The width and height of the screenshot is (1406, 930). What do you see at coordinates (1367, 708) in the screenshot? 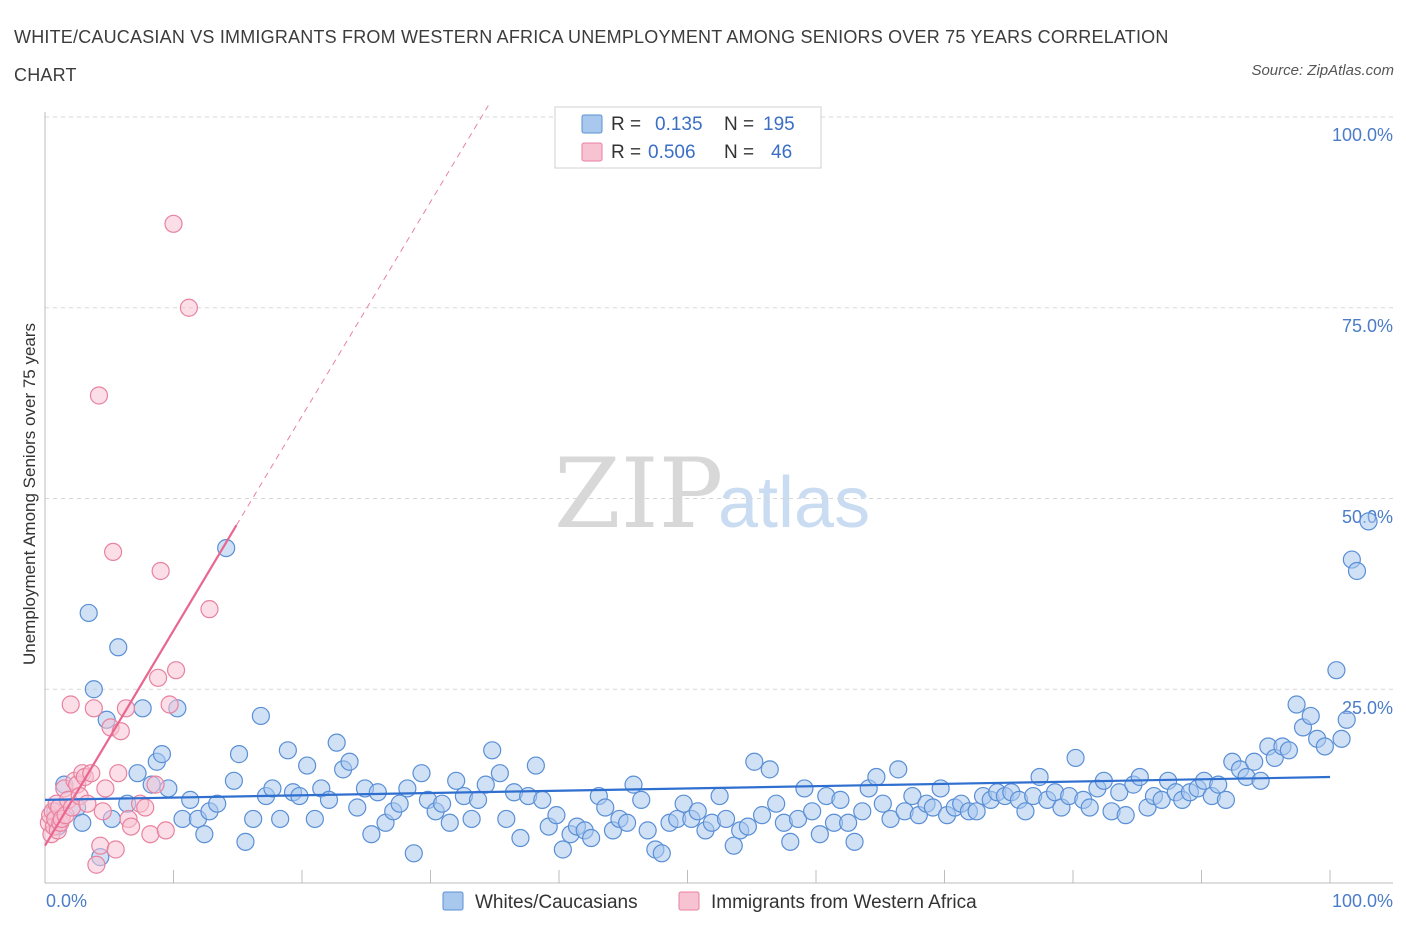
I see `y-tick-label-25: 25.0%` at bounding box center [1367, 708].